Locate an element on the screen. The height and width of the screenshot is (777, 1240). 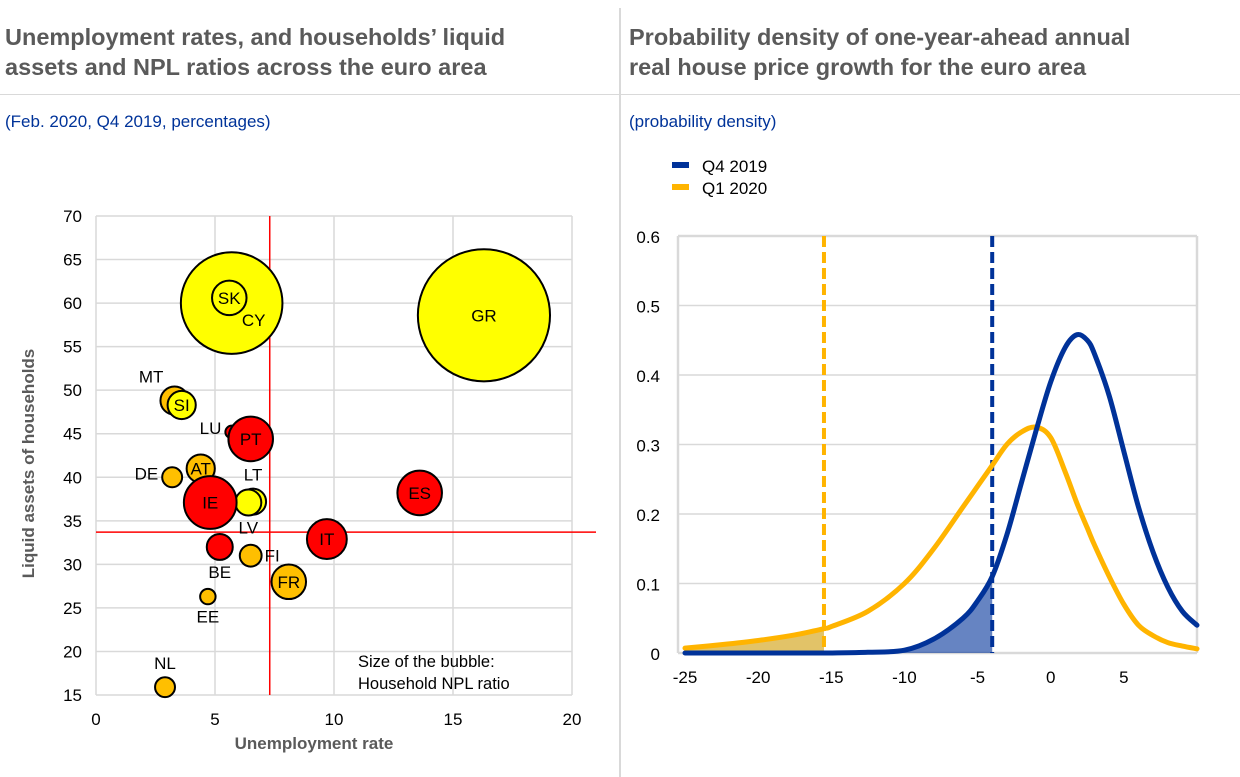
bubble-label-mt: MT is located at coordinates (151, 377).